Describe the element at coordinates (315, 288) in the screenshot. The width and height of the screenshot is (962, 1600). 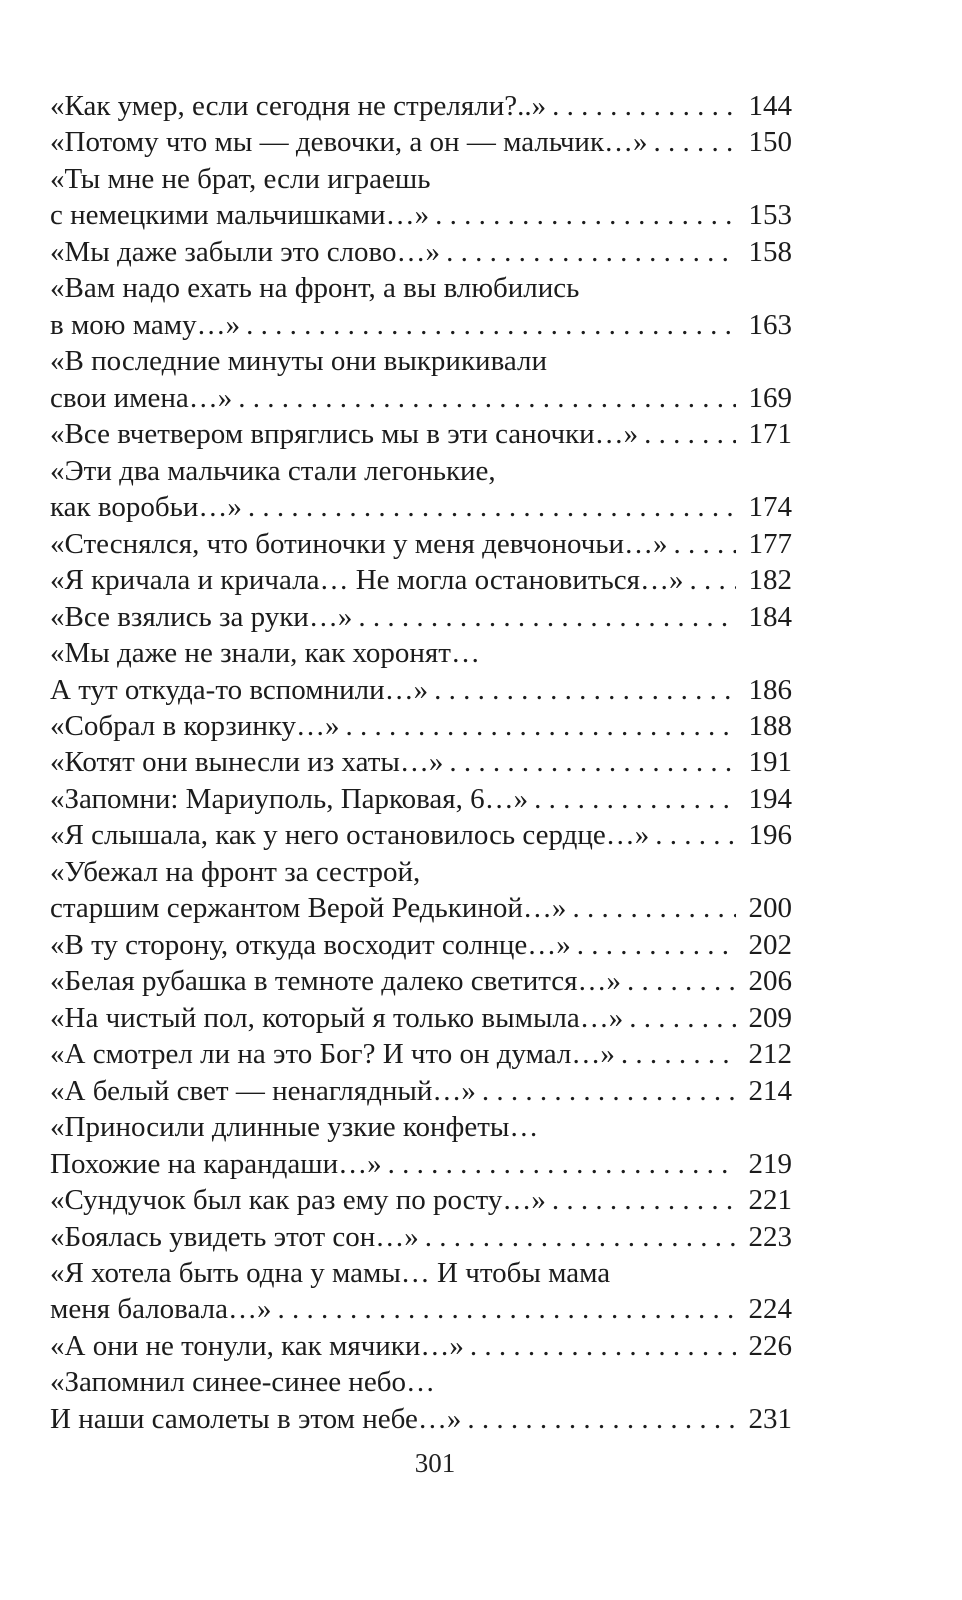
I see `toc-entry-title: «Вам надо ехать на фронт, а вы влюбились` at that location.